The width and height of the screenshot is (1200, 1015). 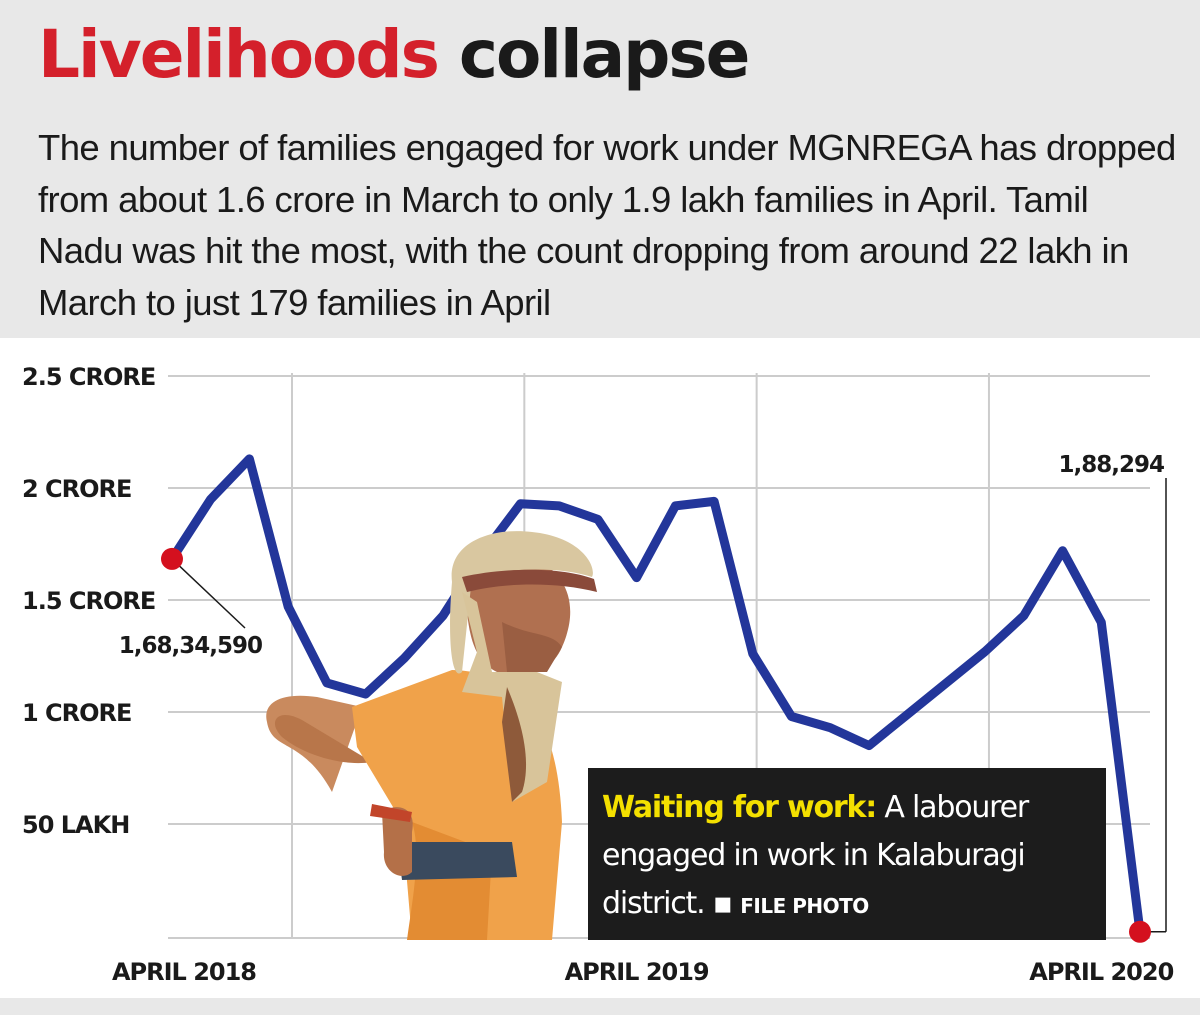 What do you see at coordinates (600, 1006) in the screenshot?
I see `footer-band` at bounding box center [600, 1006].